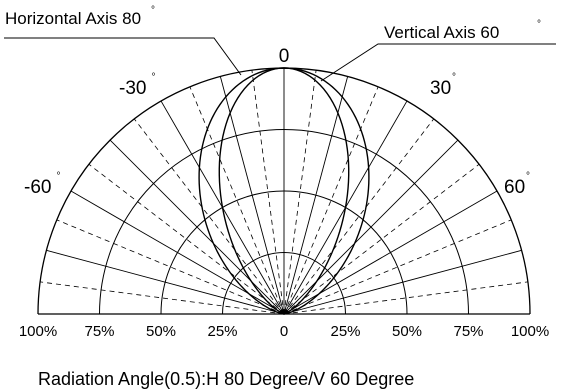 The image size is (565, 392). I want to click on horizontal-axis-leader, so click(123, 56).